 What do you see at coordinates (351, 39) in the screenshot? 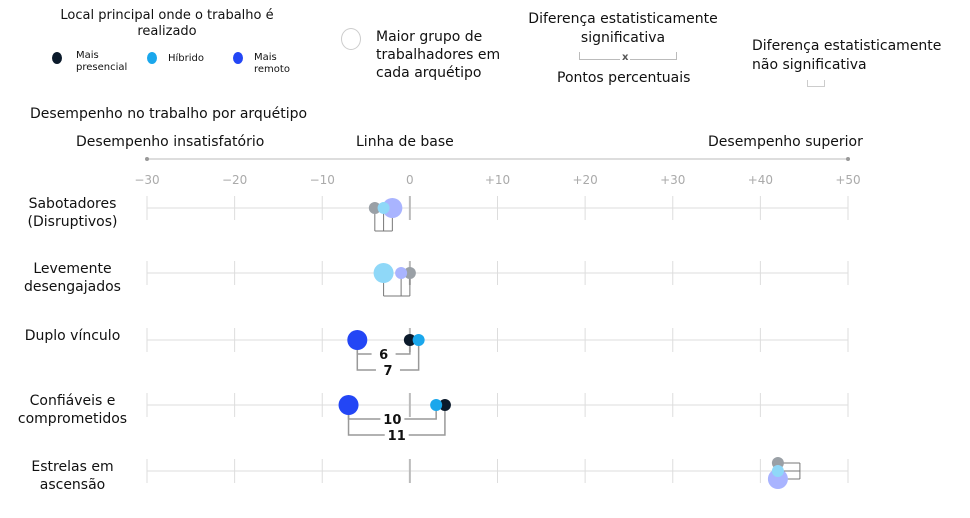
I see `legend-largest-circle-icon` at bounding box center [351, 39].